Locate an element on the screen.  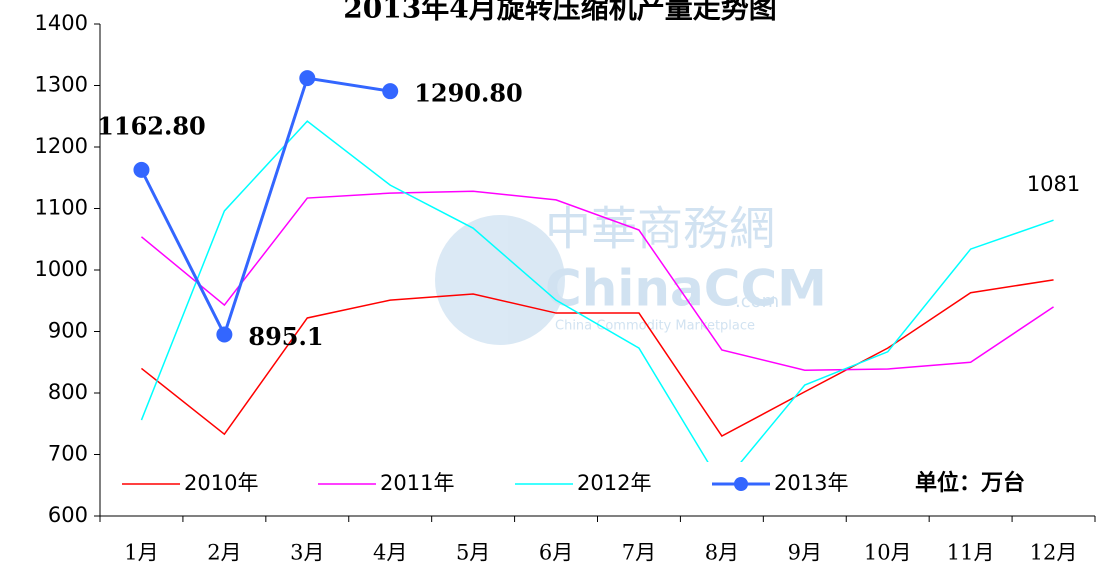
legend-background is located at coordinates (600, 484).